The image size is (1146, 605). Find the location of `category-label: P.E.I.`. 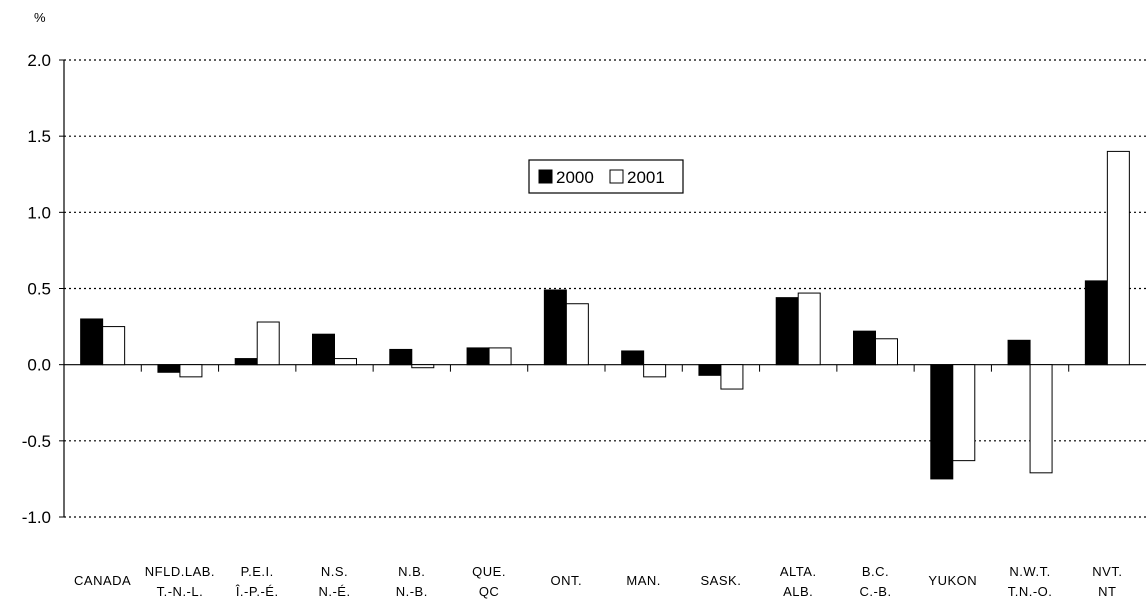

category-label: P.E.I. is located at coordinates (257, 571).